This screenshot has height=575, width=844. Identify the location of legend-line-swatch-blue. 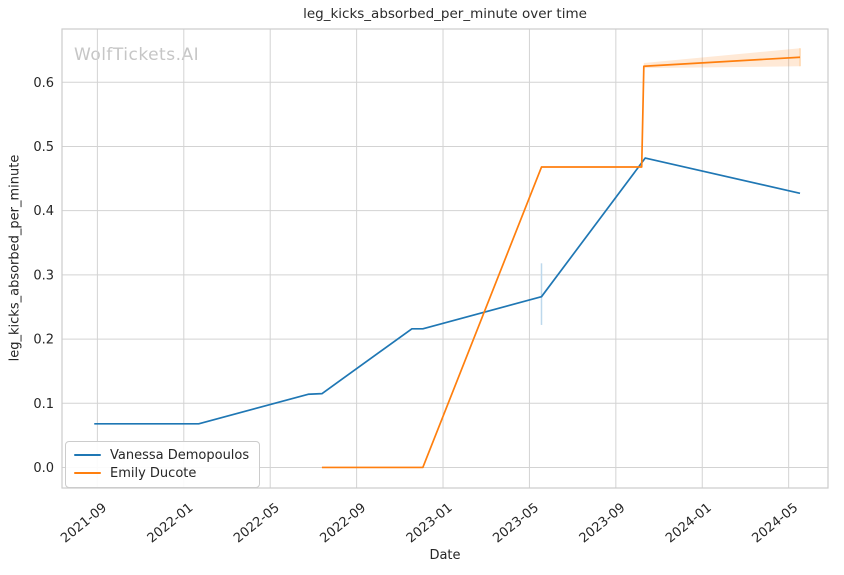
(87, 455).